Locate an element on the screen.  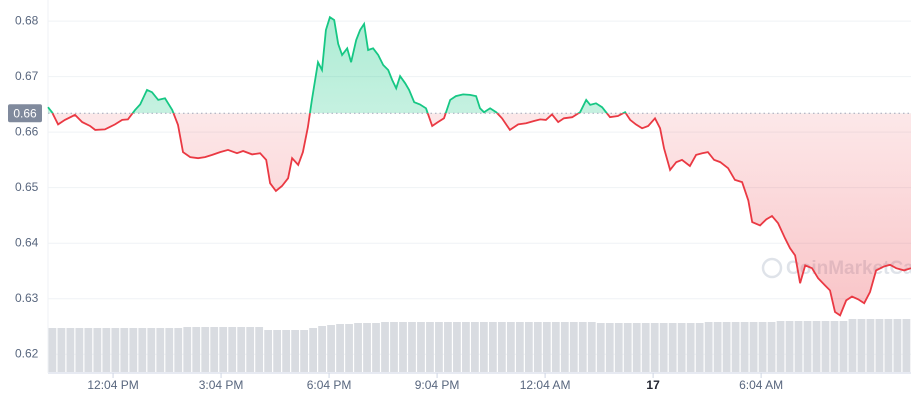
reference-label-box is located at coordinates (25, 113).